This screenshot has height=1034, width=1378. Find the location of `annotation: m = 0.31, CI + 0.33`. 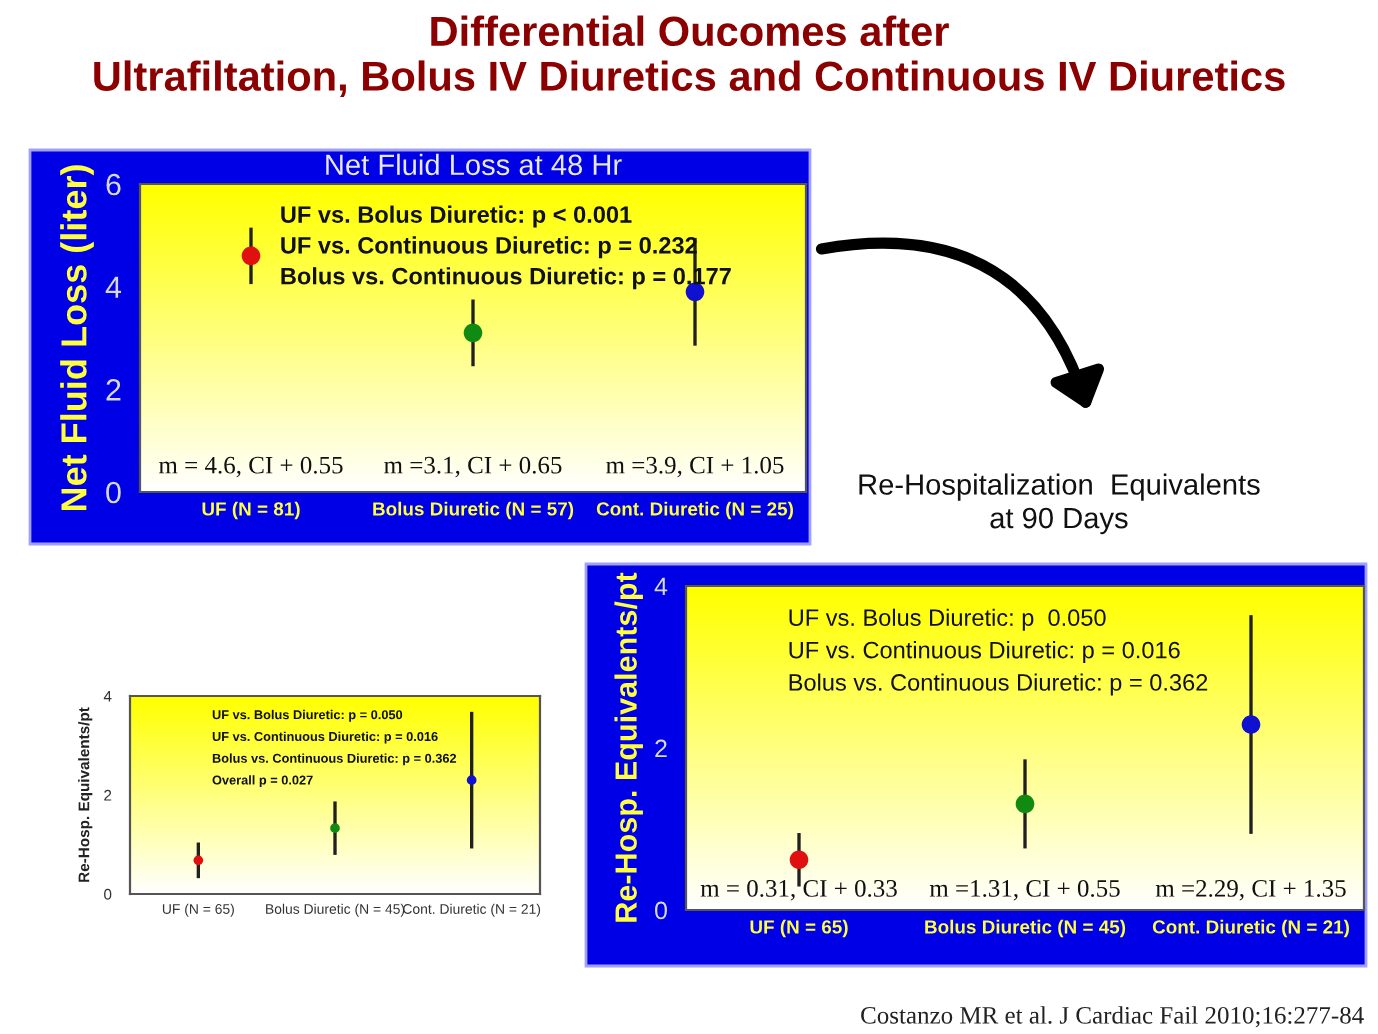

annotation: m = 0.31, CI + 0.33 is located at coordinates (798, 890).